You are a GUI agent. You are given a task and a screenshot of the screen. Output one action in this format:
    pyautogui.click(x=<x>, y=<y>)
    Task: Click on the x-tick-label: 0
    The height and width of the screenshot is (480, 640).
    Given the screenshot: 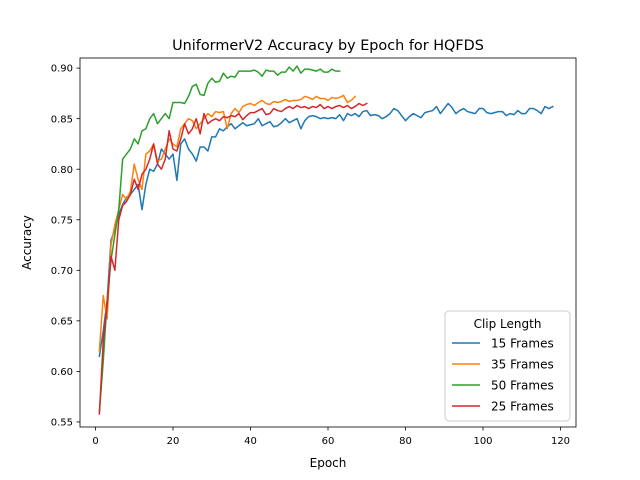 What is the action you would take?
    pyautogui.click(x=95, y=441)
    